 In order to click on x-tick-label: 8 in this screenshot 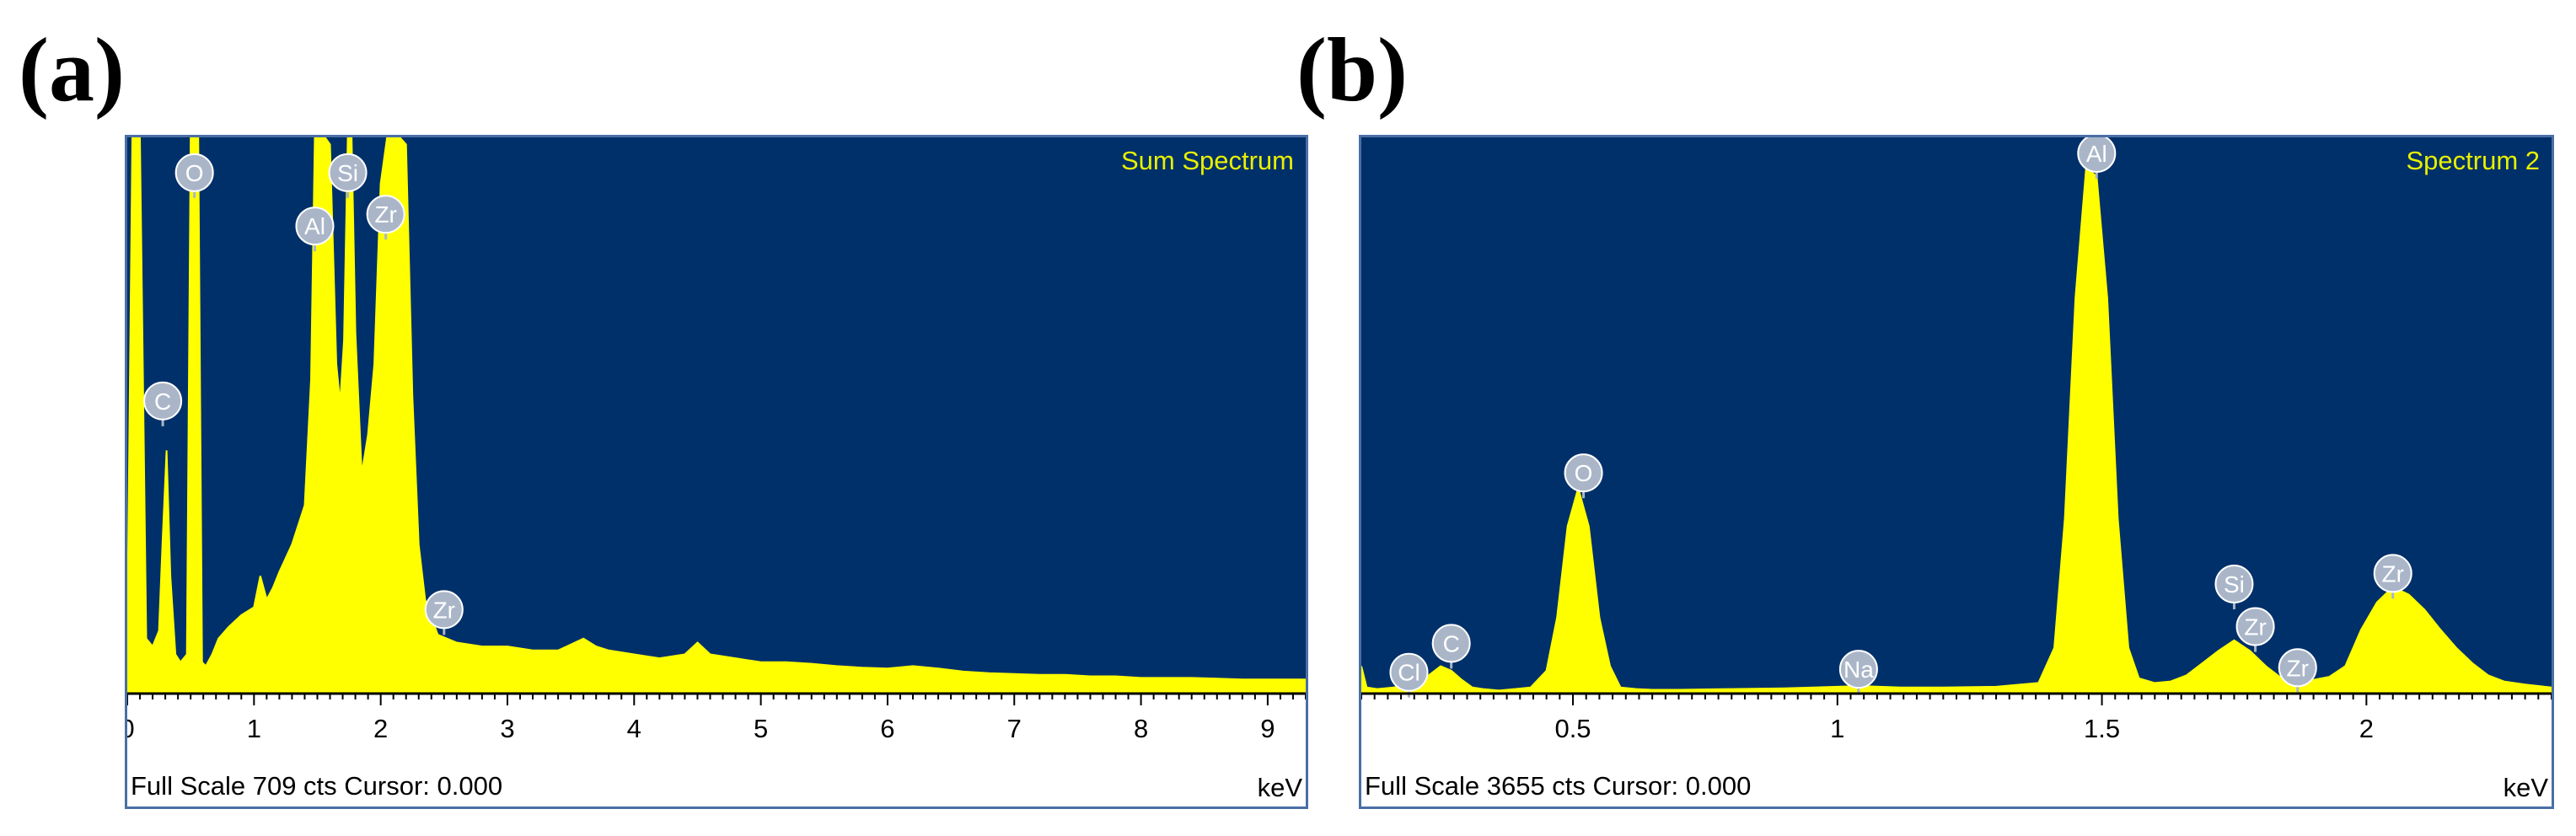, I will do `click(1141, 728)`.